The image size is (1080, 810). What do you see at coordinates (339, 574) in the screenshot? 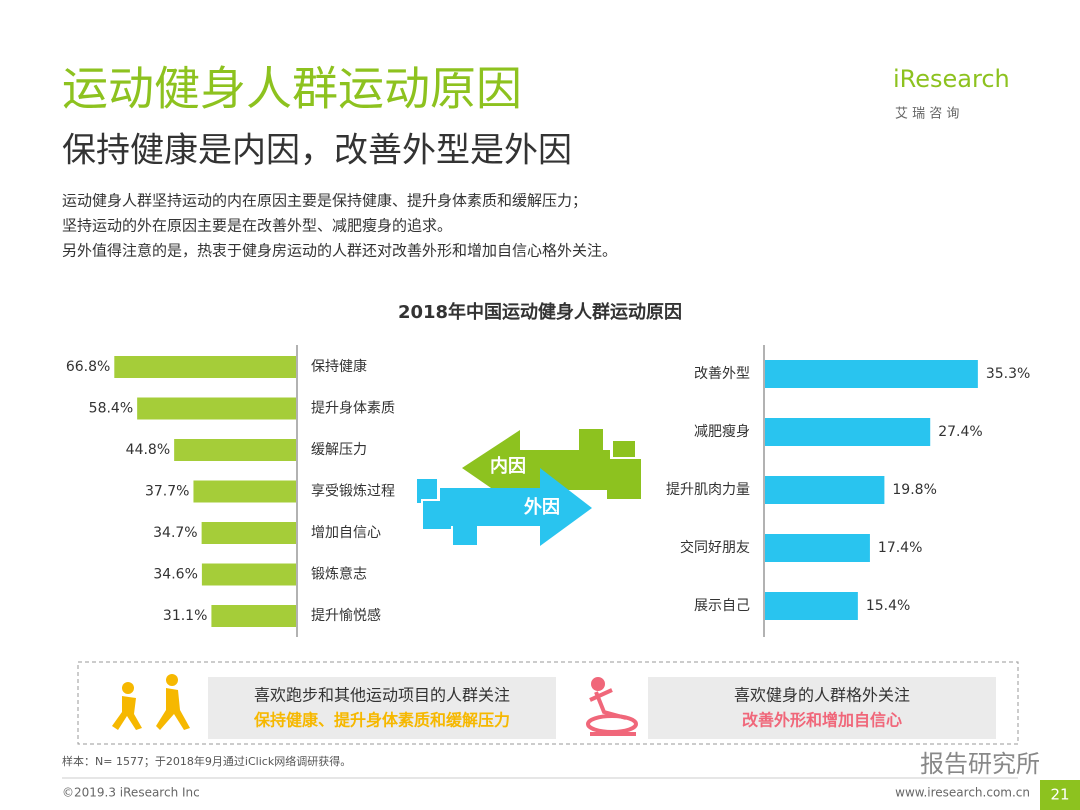
I see `category-label: 锻炼意志` at bounding box center [339, 574].